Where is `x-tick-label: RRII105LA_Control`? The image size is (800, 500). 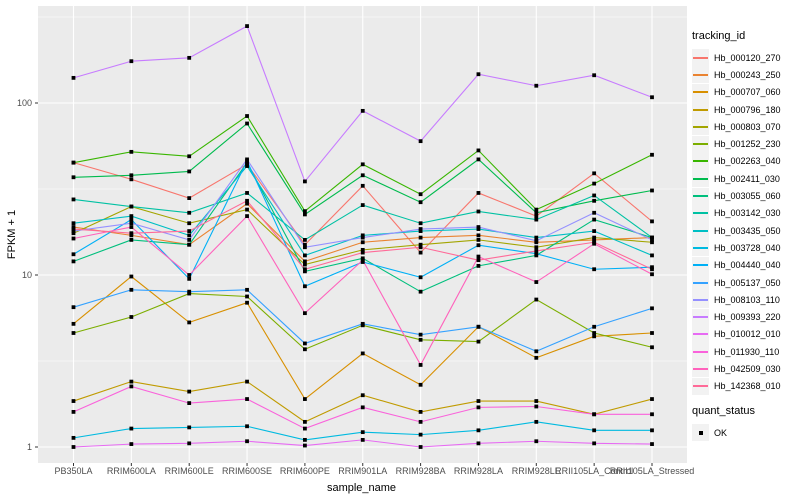
x-tick-label: RRII105LA_Control is located at coordinates (594, 471).